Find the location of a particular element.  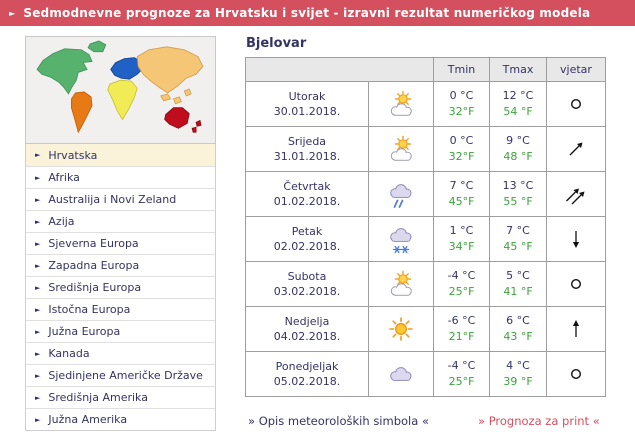

tmax-celsius: 6 °C is located at coordinates (518, 320).